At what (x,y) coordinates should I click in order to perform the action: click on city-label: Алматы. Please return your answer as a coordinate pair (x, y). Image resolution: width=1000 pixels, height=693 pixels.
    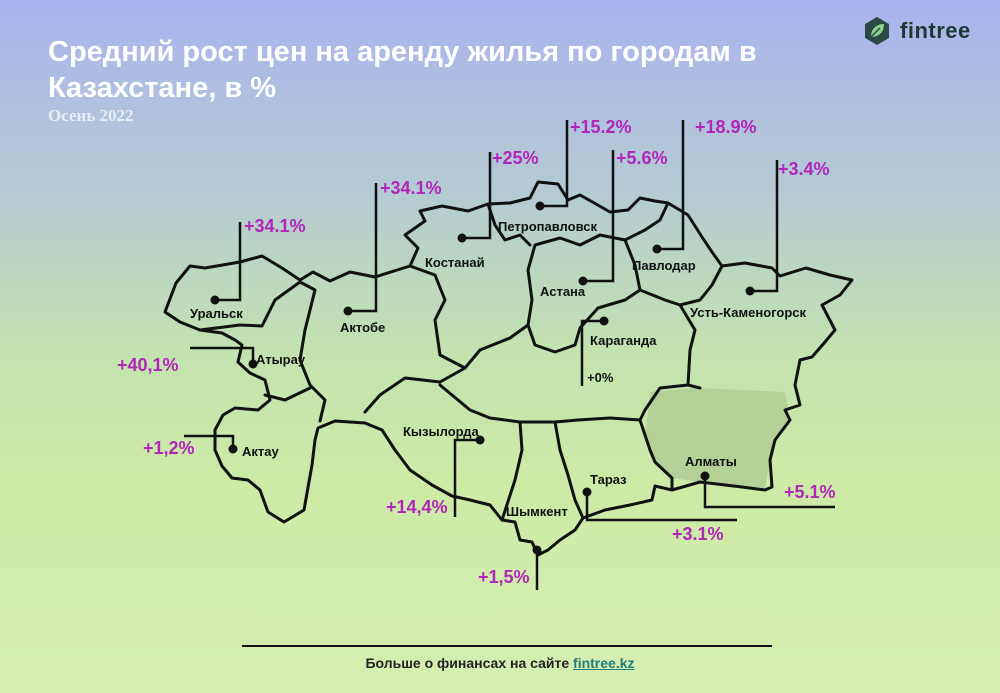
    Looking at the image, I should click on (711, 461).